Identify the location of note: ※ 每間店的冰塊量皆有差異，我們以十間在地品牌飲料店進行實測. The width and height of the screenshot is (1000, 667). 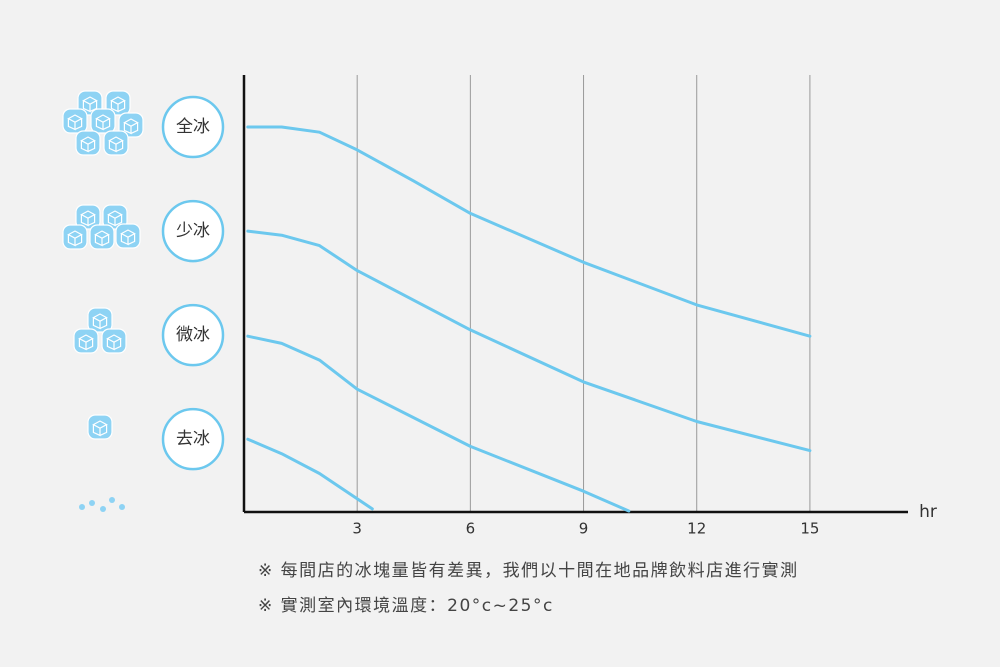
(528, 571).